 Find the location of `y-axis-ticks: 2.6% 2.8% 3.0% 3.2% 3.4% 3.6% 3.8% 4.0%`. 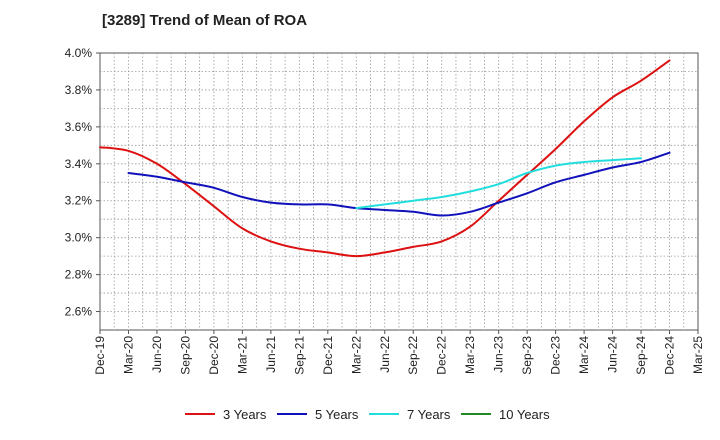

y-axis-ticks: 2.6% 2.8% 3.0% 3.2% 3.4% 3.6% 3.8% 4.0% is located at coordinates (82, 182).